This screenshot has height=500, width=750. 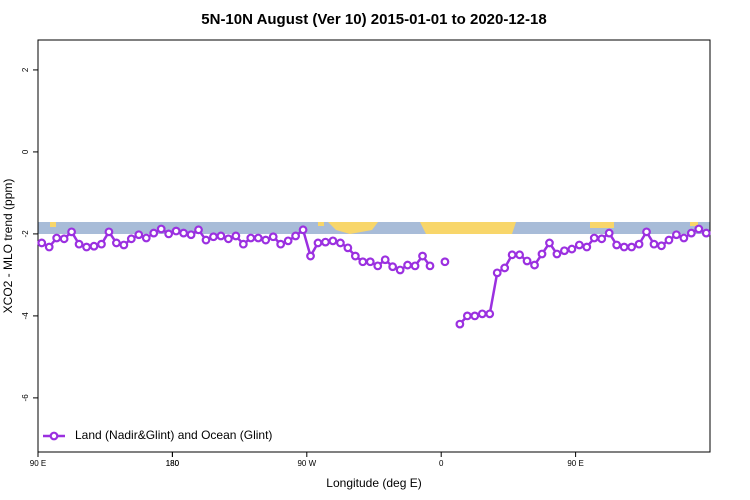 What do you see at coordinates (25, 316) in the screenshot?
I see `y-tick-label: -4` at bounding box center [25, 316].